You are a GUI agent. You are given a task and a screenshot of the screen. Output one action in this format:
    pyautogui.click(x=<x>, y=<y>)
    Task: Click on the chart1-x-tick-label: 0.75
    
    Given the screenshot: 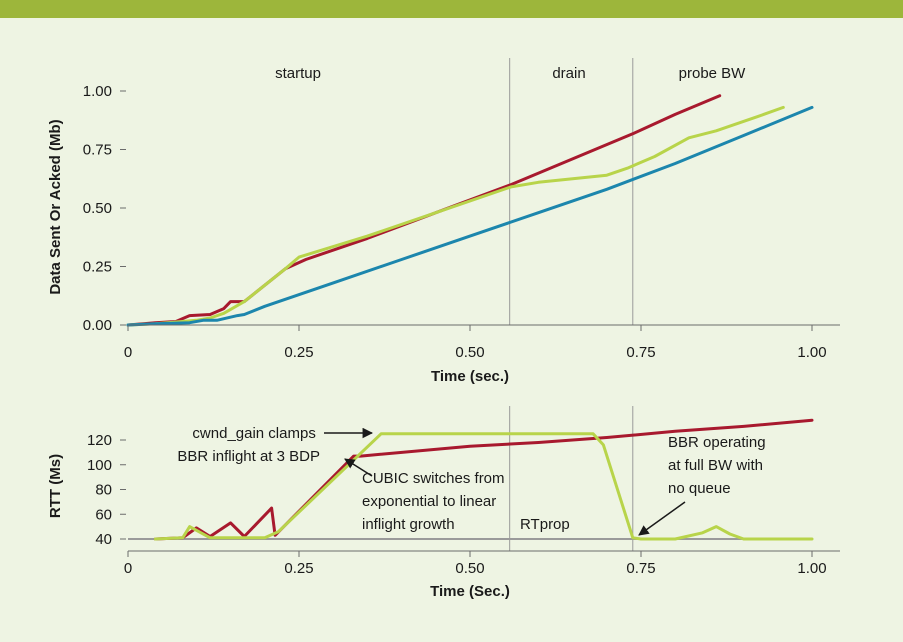 What is the action you would take?
    pyautogui.click(x=640, y=352)
    